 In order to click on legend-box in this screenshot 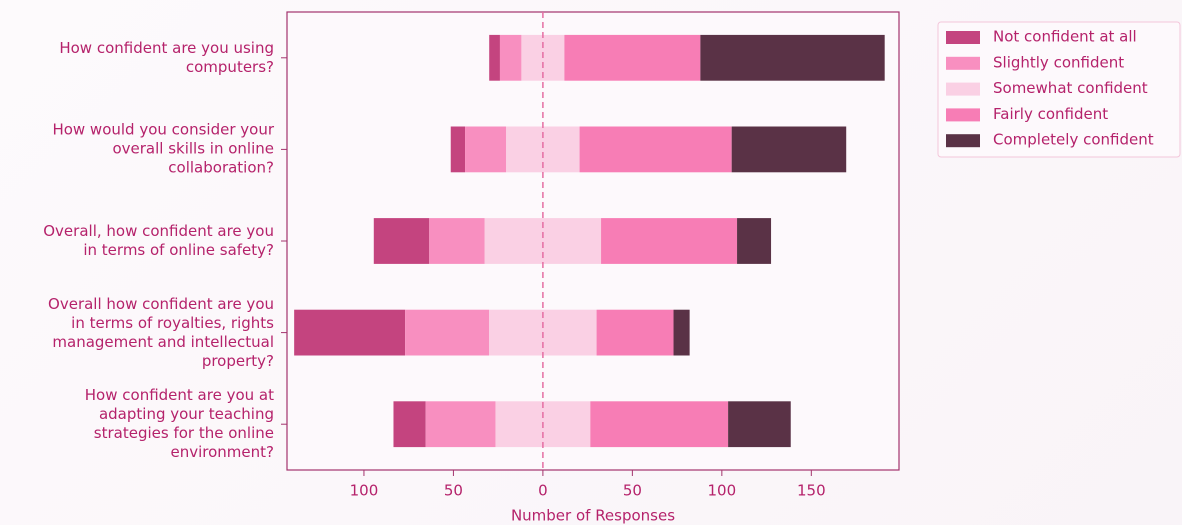, I will do `click(1059, 89)`.